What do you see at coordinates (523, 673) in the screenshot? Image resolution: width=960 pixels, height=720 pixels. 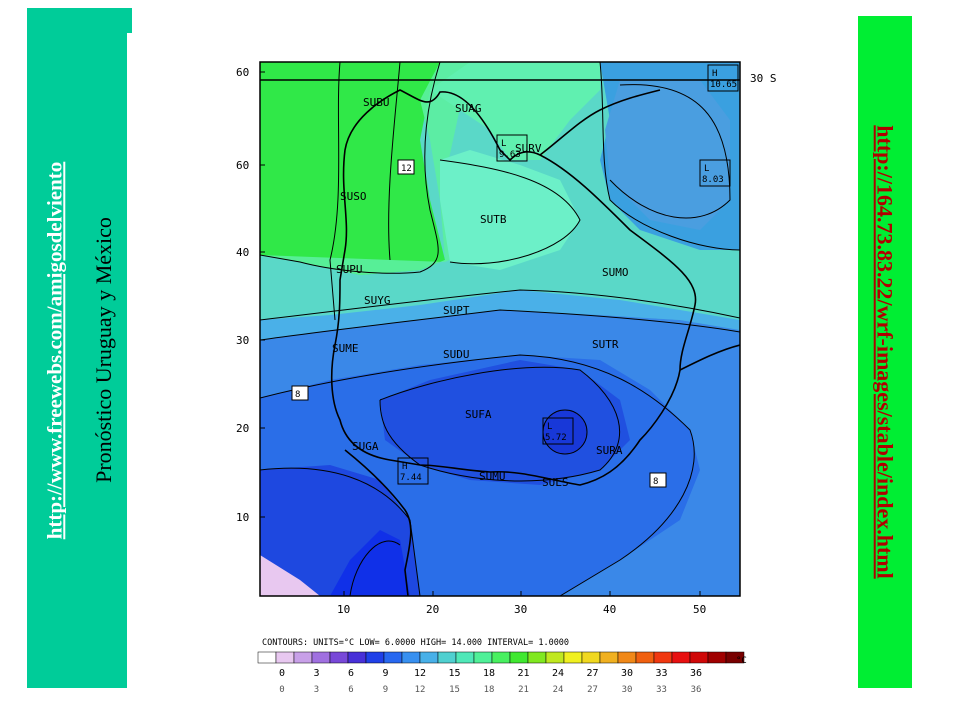 I see `scale-tick-label: 21` at bounding box center [523, 673].